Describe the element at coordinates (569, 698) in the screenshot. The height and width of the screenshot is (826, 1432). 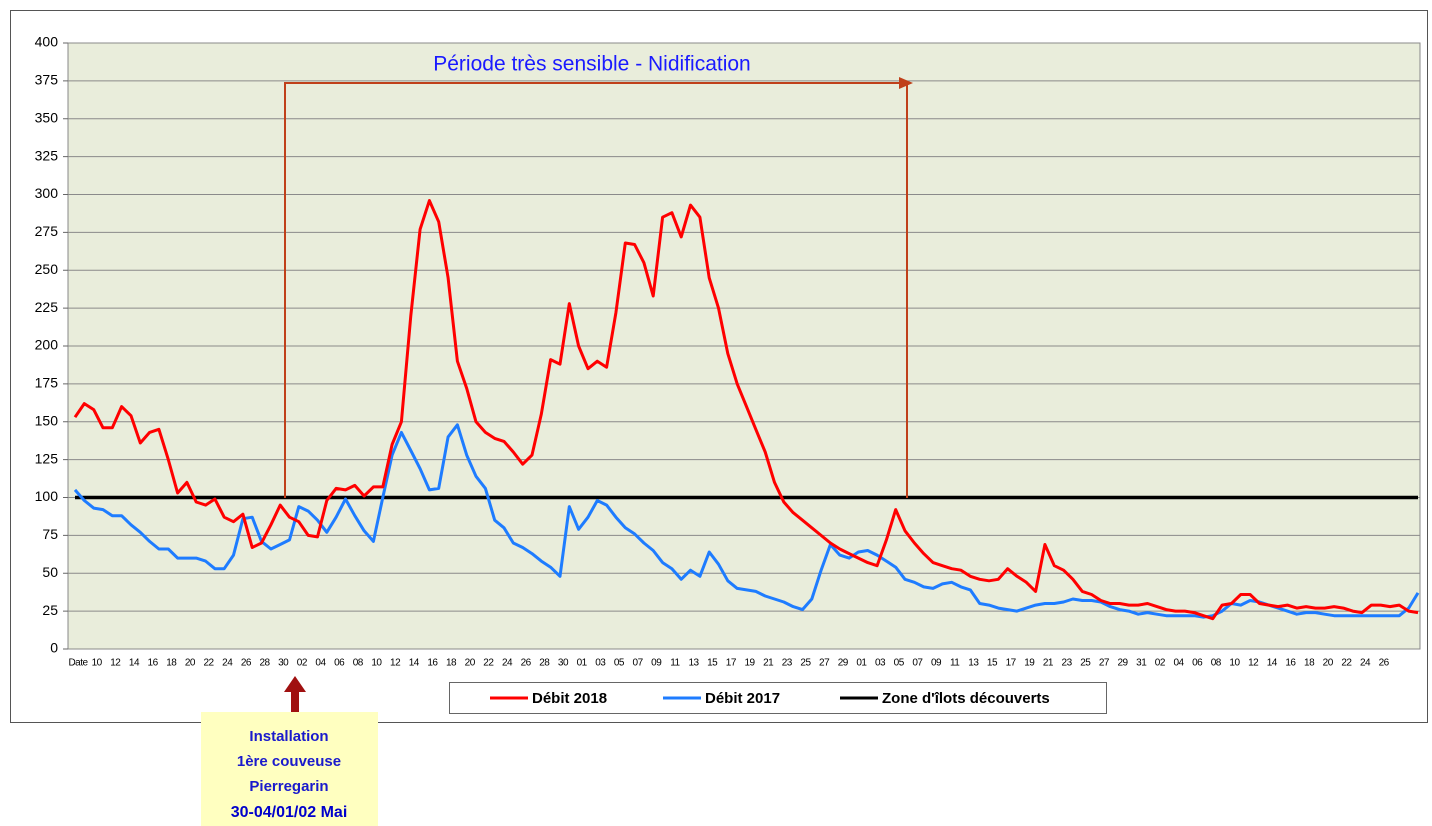
I see `legend-label: Débit 2018` at that location.